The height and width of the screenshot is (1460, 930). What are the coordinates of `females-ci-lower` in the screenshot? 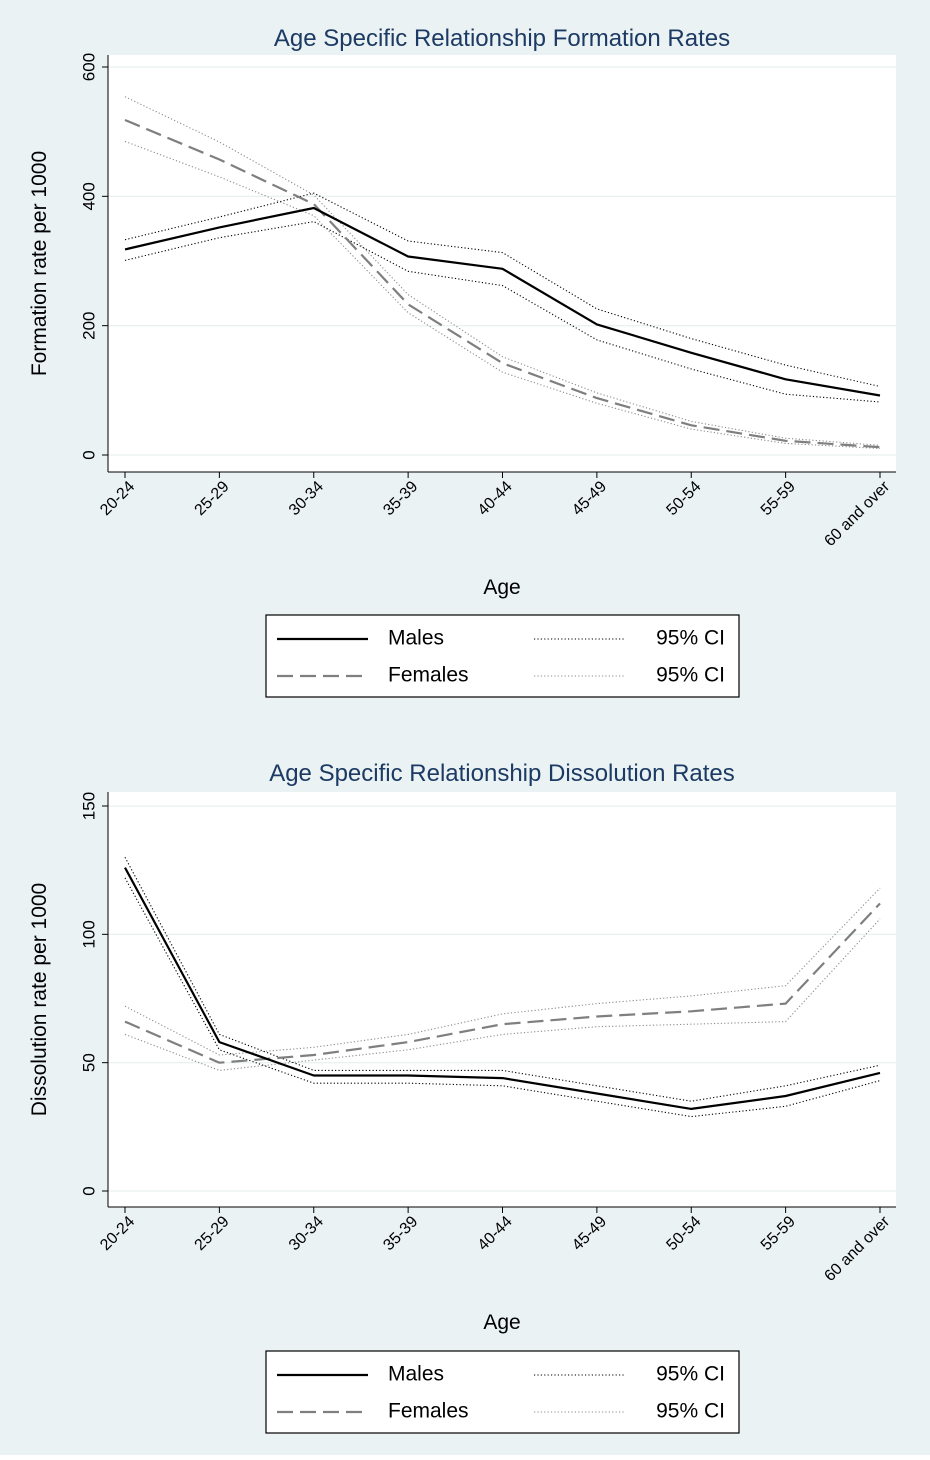 It's located at (502, 994).